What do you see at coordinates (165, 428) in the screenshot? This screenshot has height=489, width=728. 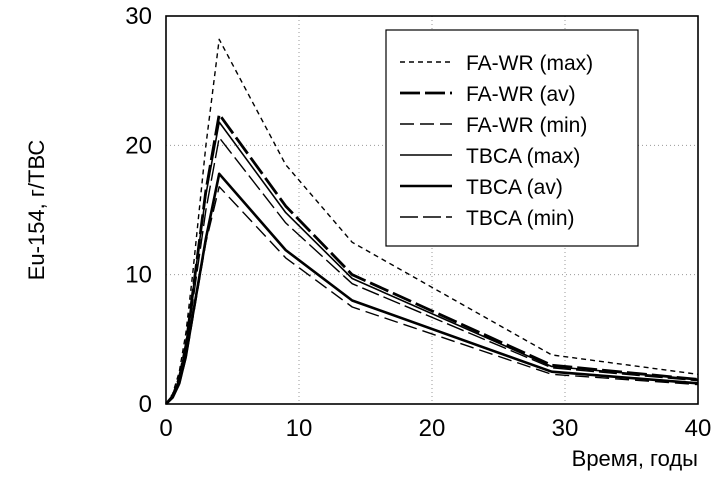 I see `x-tick-label-0: 0` at bounding box center [165, 428].